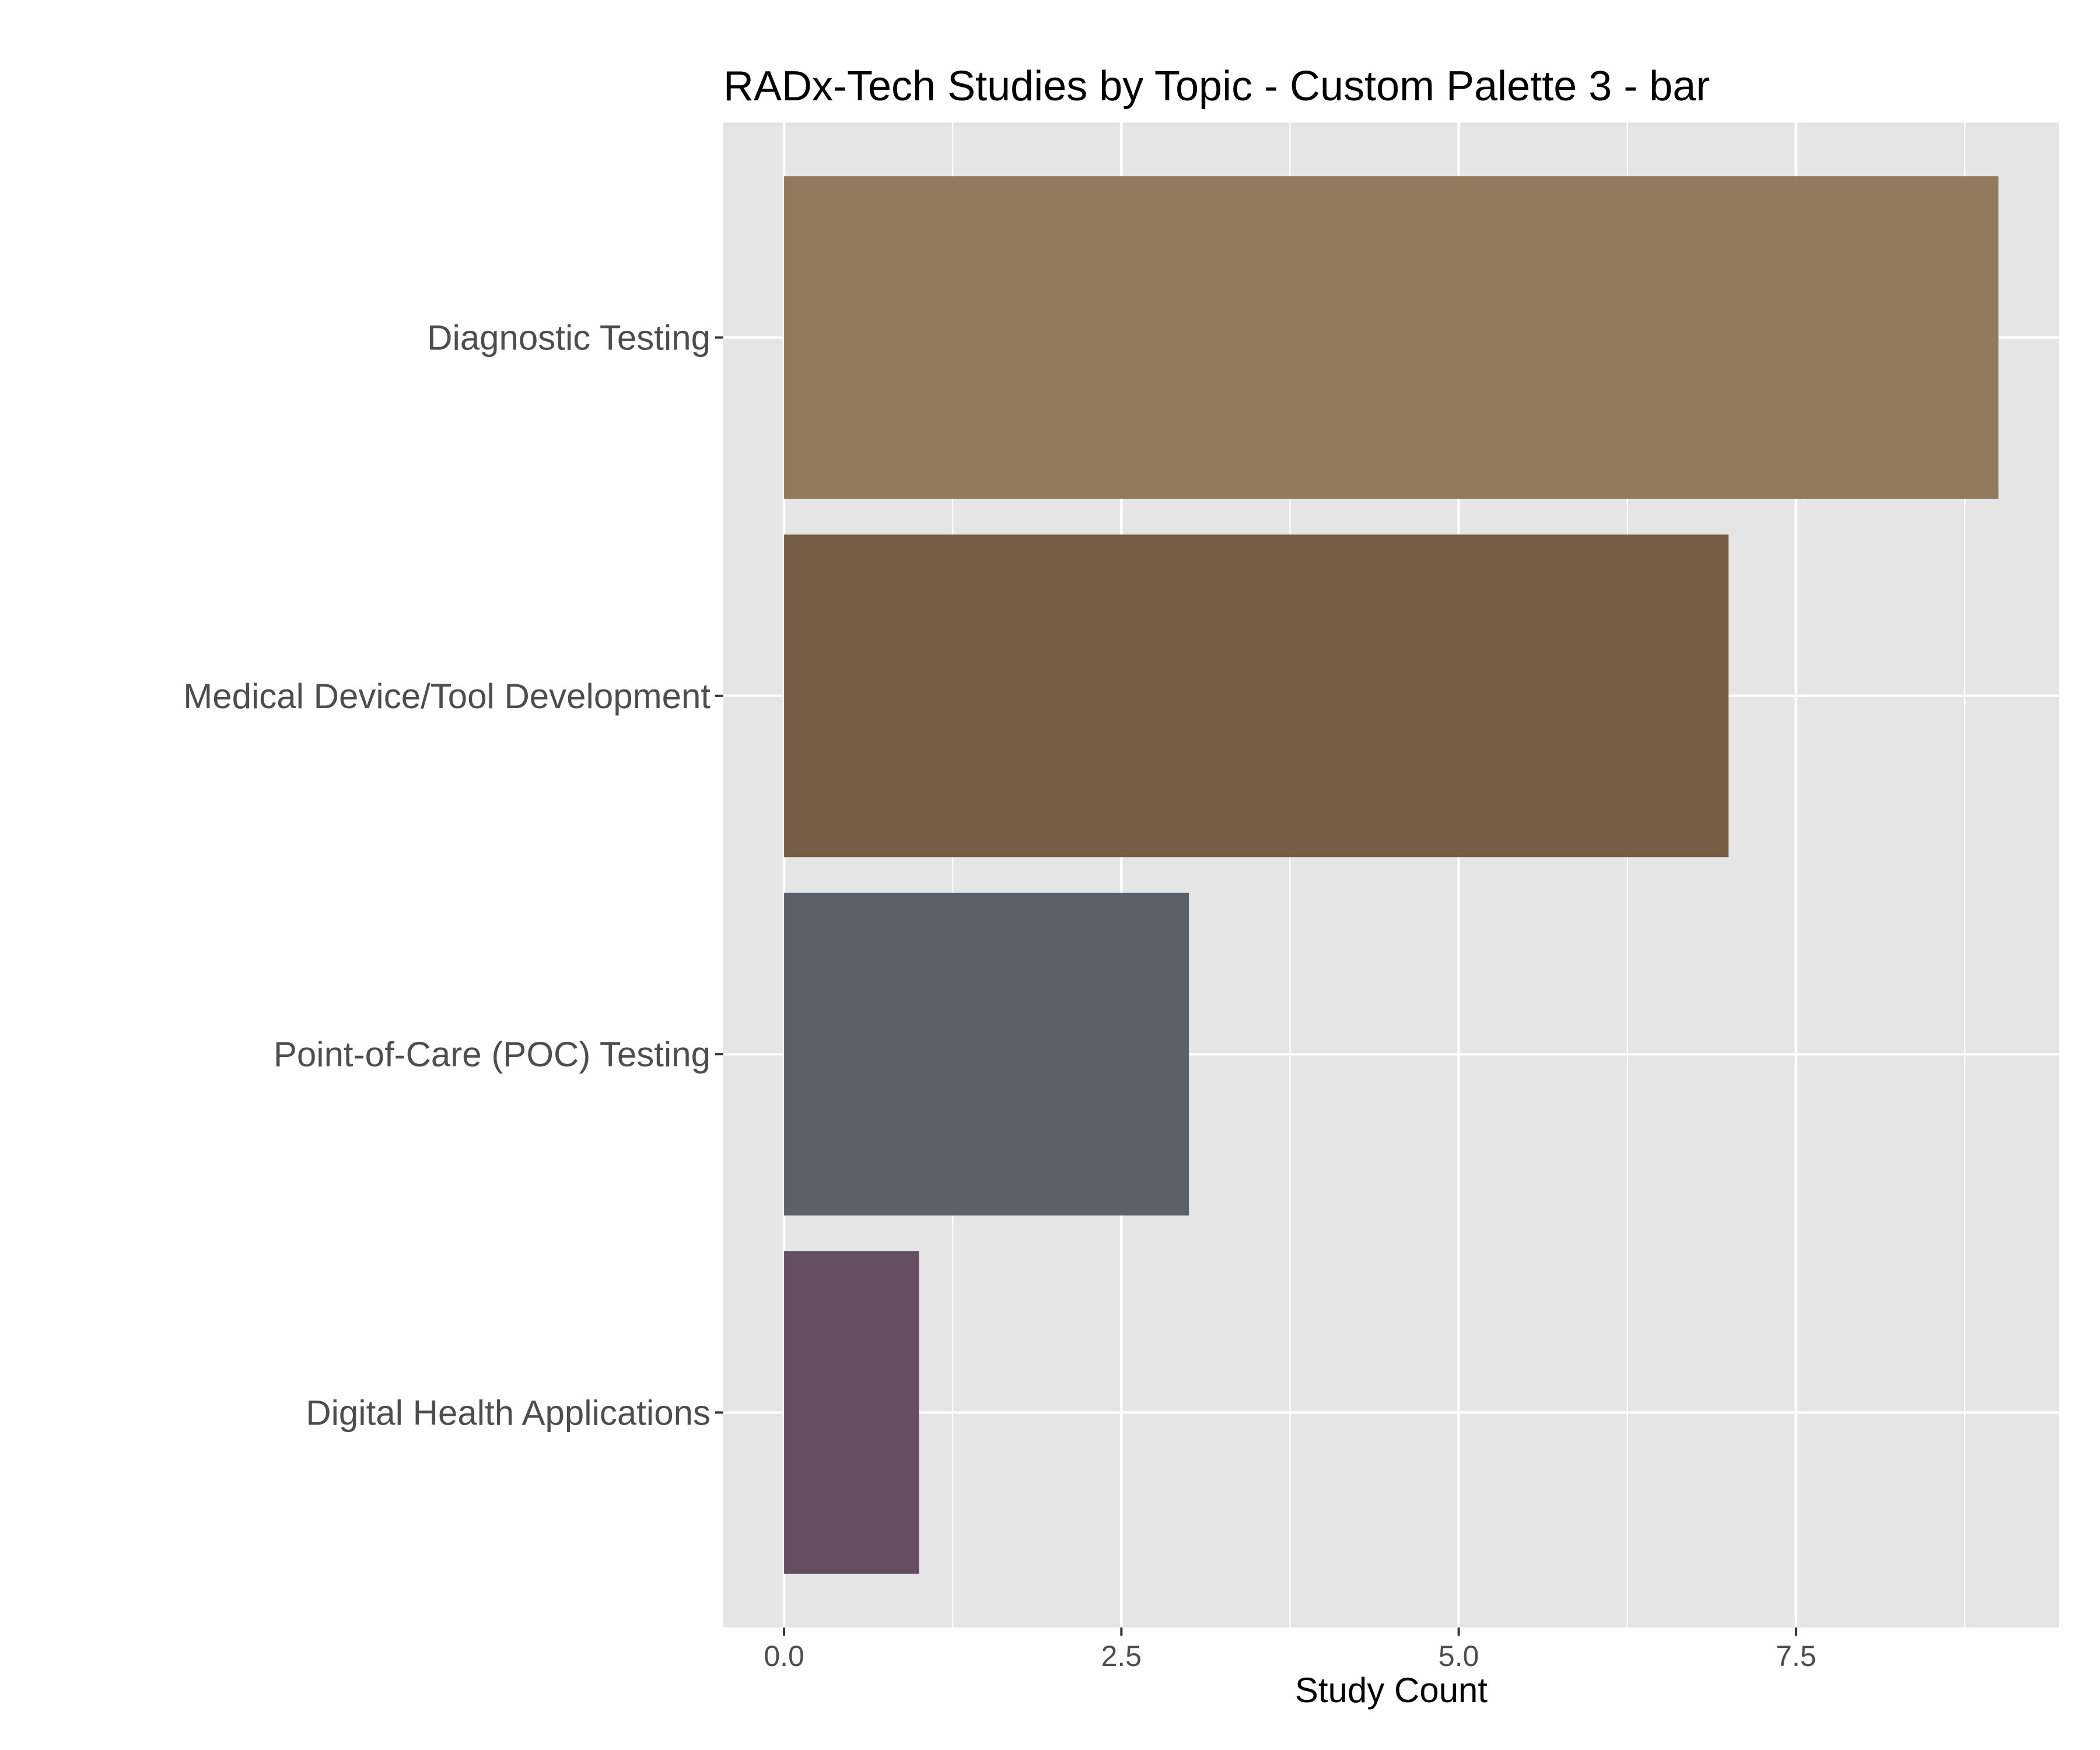 This screenshot has width=2100, height=1750. What do you see at coordinates (1458, 1656) in the screenshot?
I see `x-tick-label: 5.0` at bounding box center [1458, 1656].